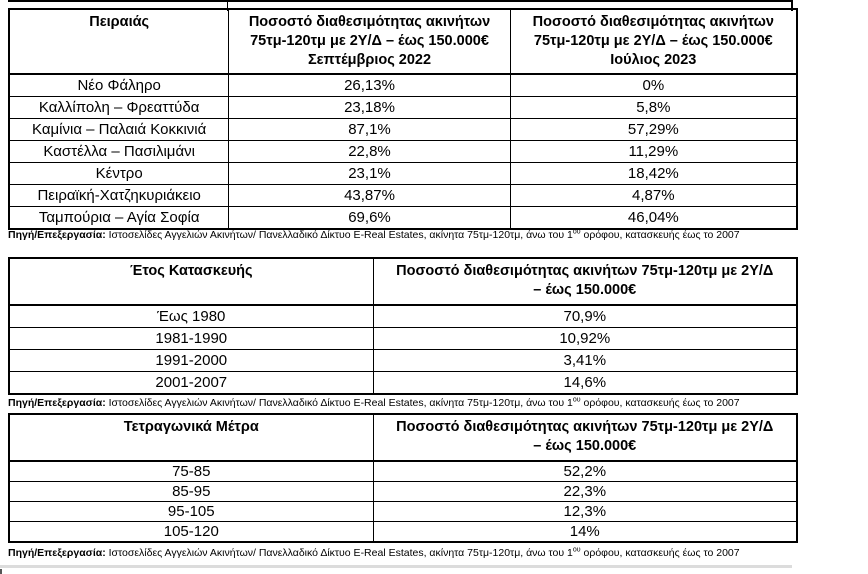 The height and width of the screenshot is (574, 868). What do you see at coordinates (369, 151) in the screenshot?
I see `cell-sep2022: 22,8%` at bounding box center [369, 151].